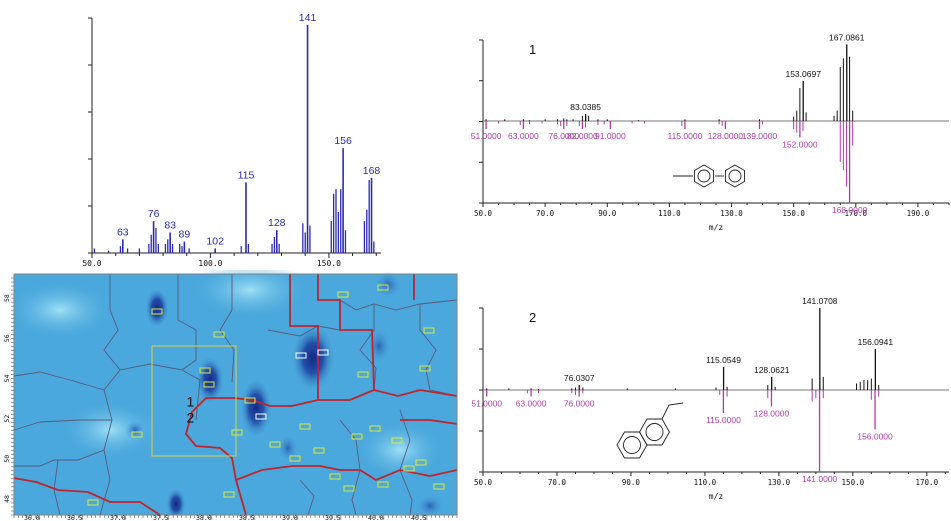 The width and height of the screenshot is (951, 521). Describe the element at coordinates (7, 459) in the screenshot. I see `heatmap-y-tick-label: 50` at that location.